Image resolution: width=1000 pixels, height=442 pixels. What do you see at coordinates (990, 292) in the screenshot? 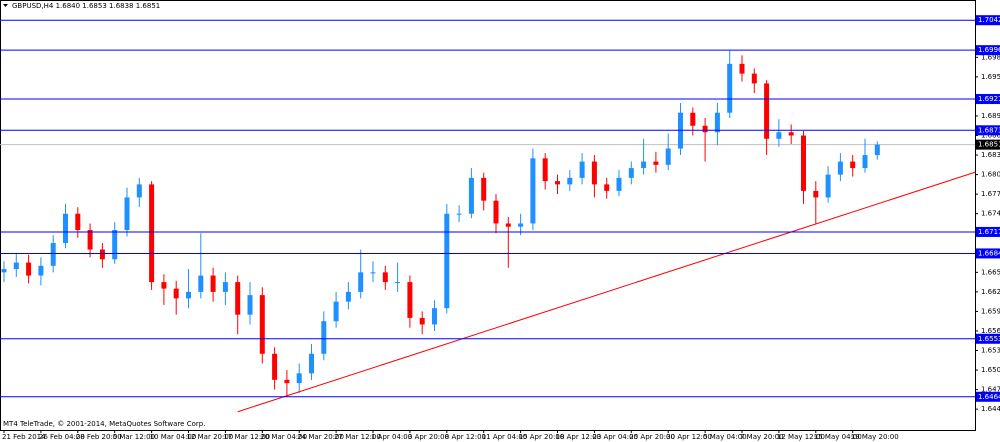
I see `y-tick-label: 1.6625` at bounding box center [990, 292].